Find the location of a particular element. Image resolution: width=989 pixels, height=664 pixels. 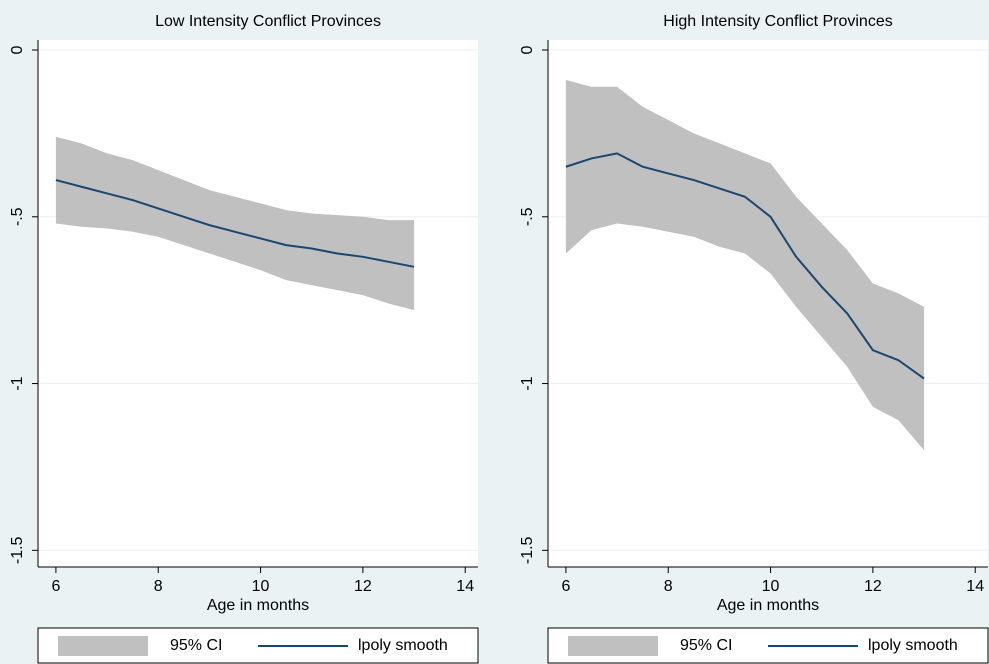

chart-title: High Intensity Conflict Provinces is located at coordinates (777, 21).